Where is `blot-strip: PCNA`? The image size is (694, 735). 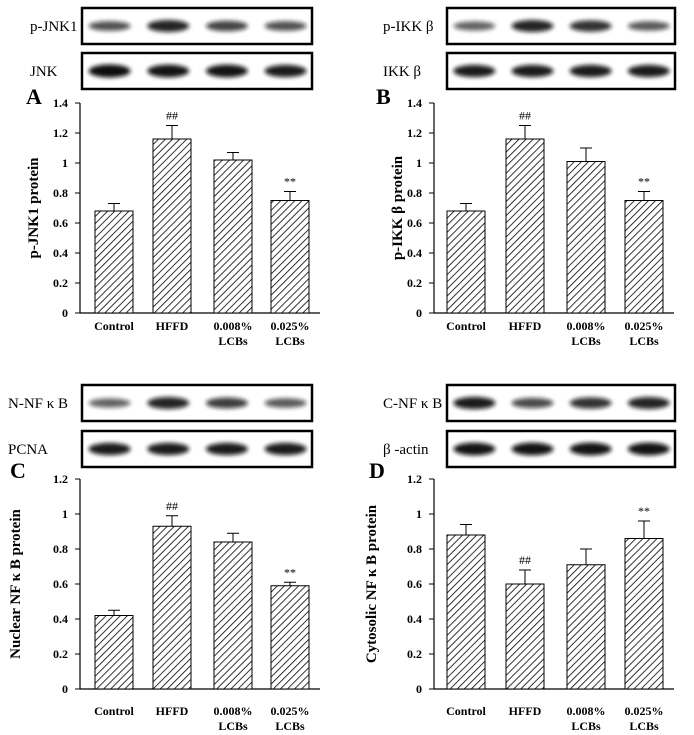 blot-strip: PCNA is located at coordinates (161, 449).